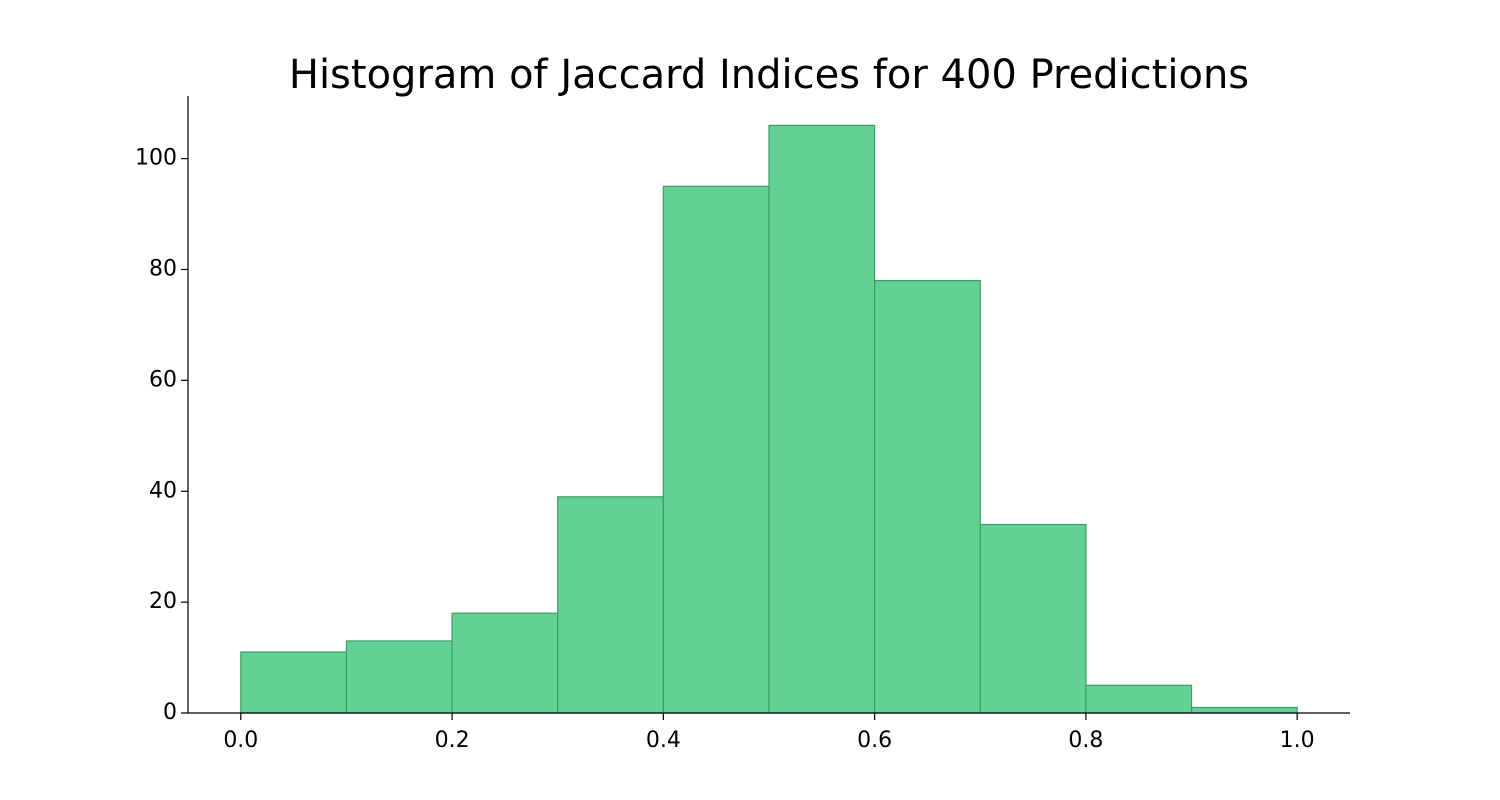 This screenshot has height=800, width=1500. I want to click on y-axis-ticks: 0 20 40 60 80 100, so click(161, 435).